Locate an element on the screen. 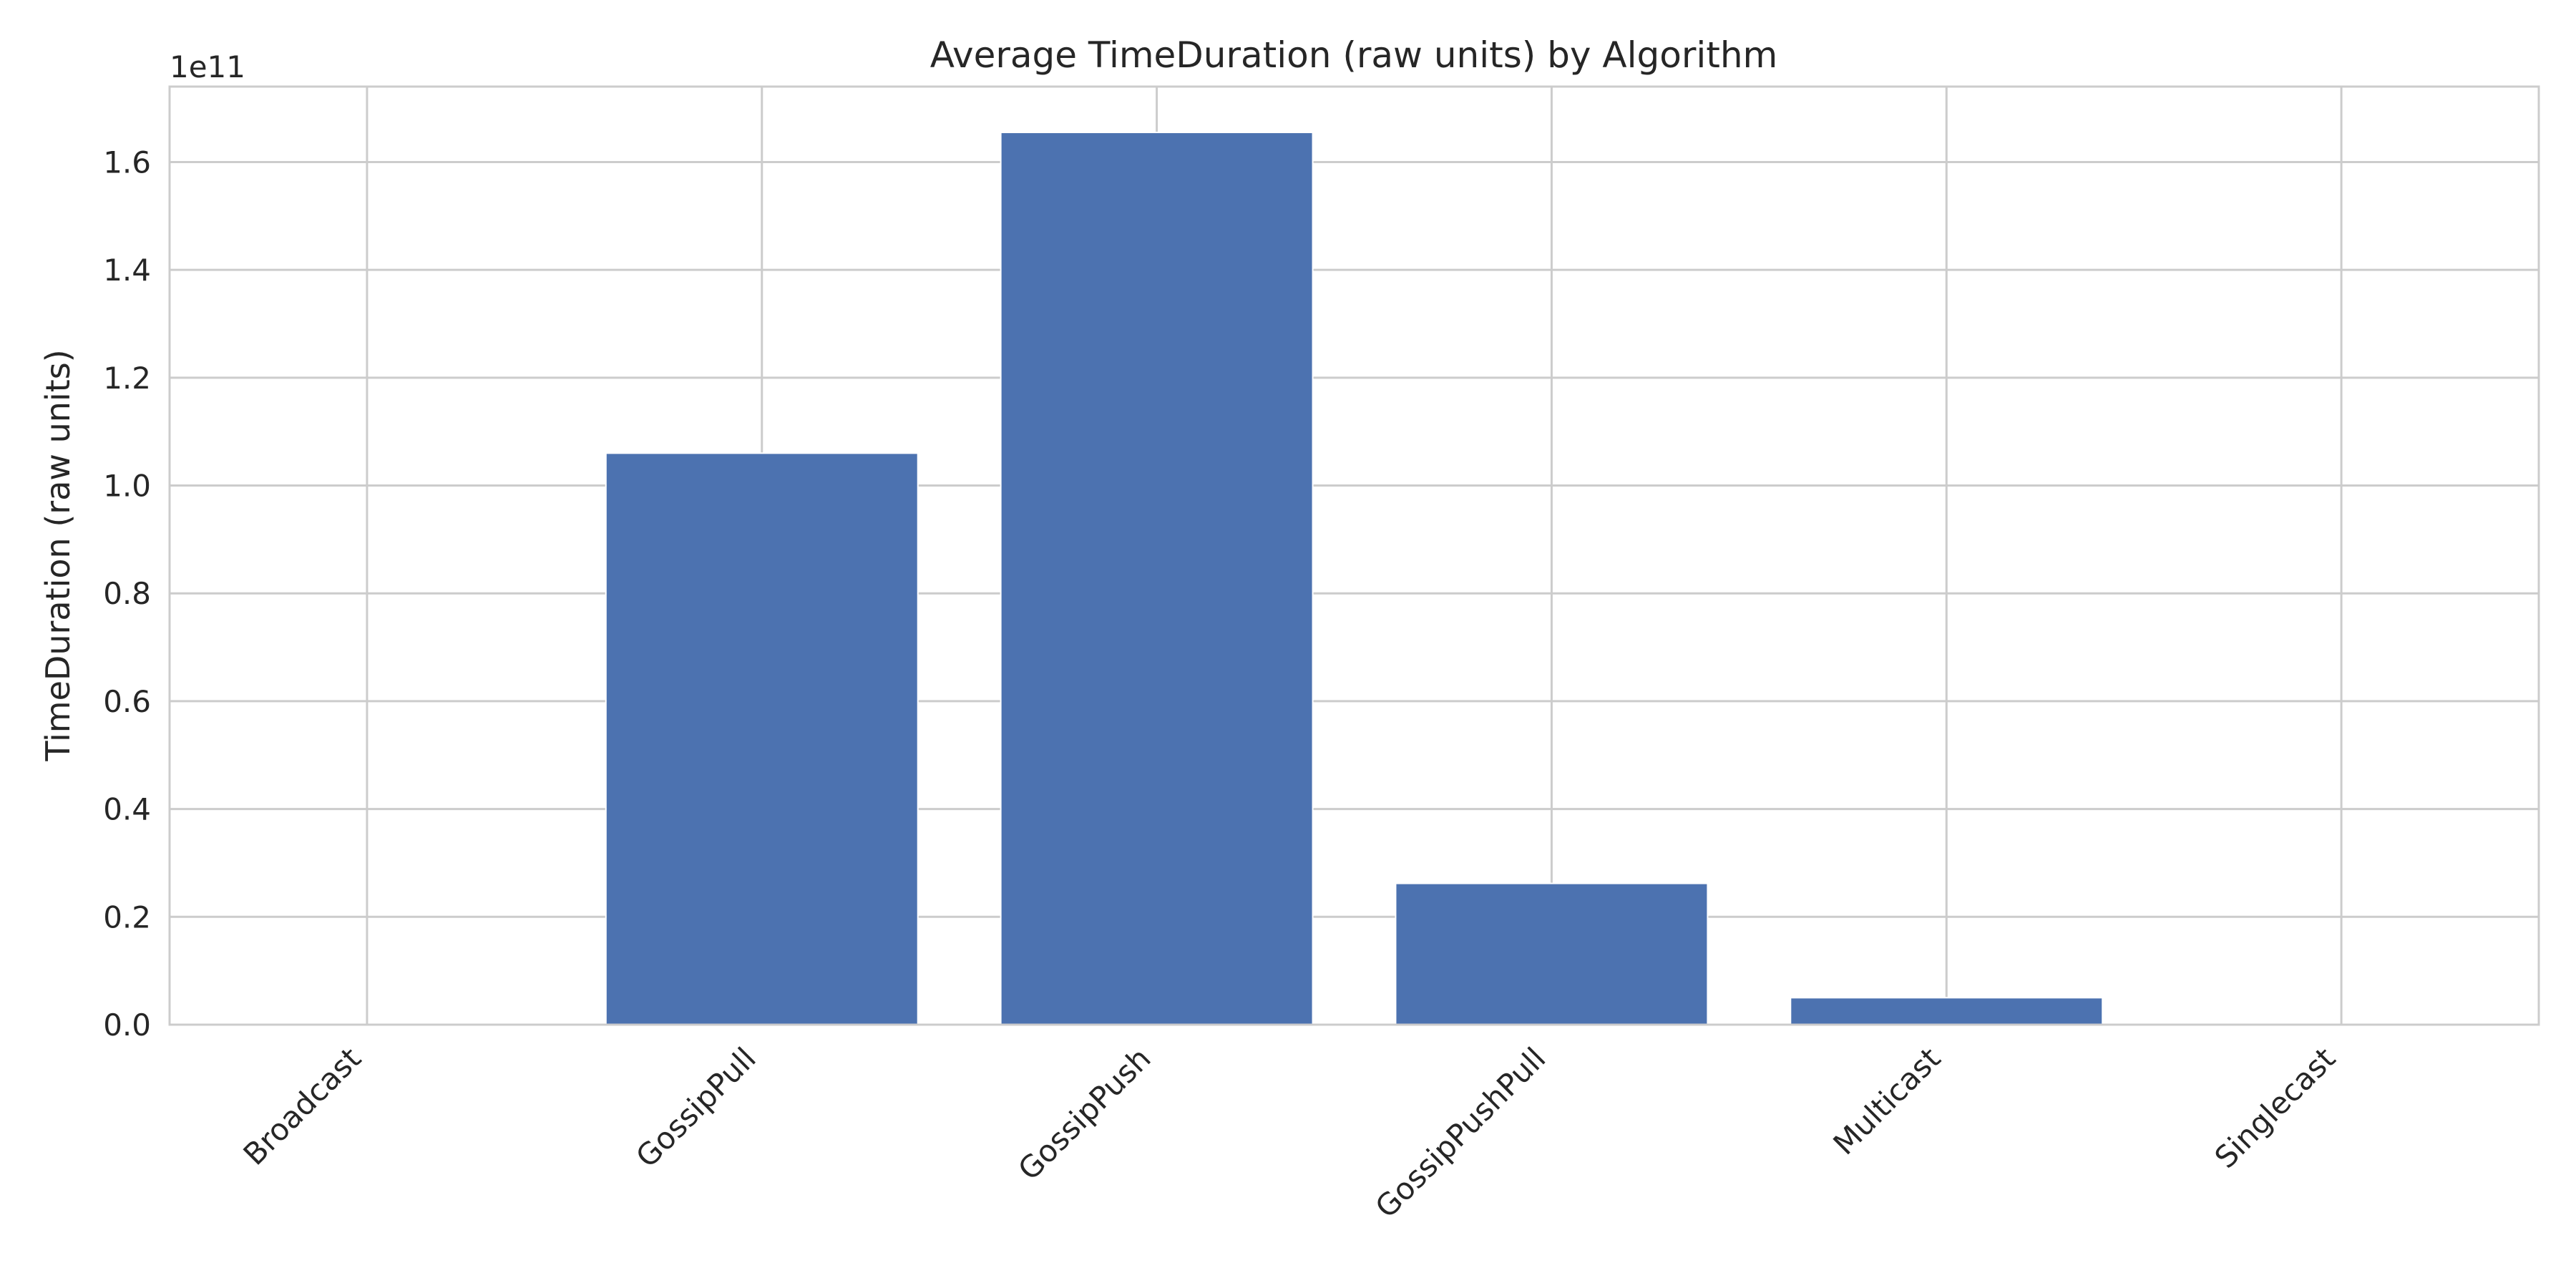 This screenshot has height=1288, width=2576. y-tick-label: 0.6 is located at coordinates (127, 701).